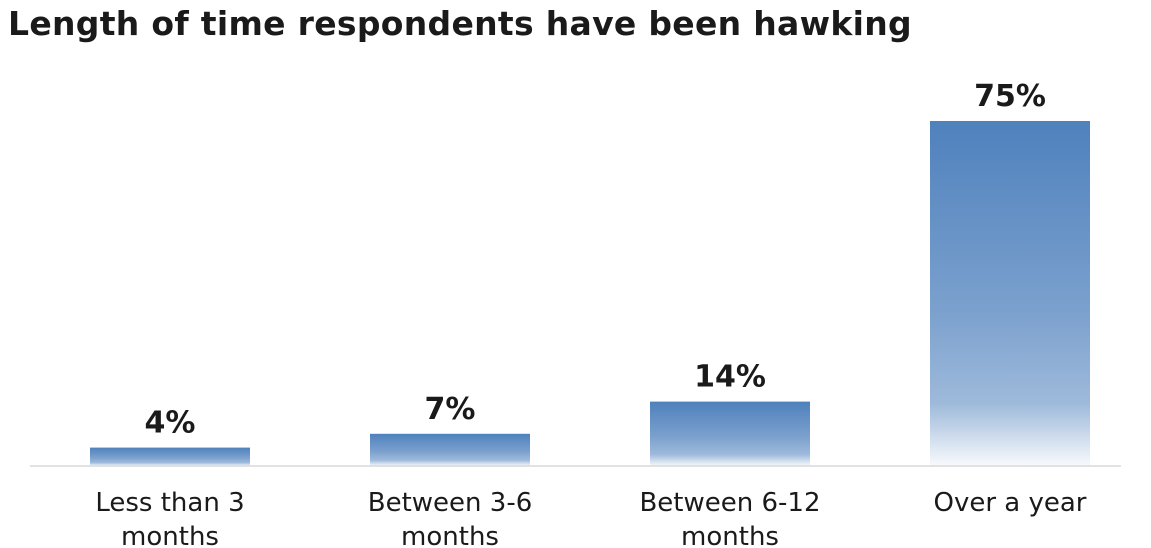  I want to click on data-label: 75%, so click(1010, 96).